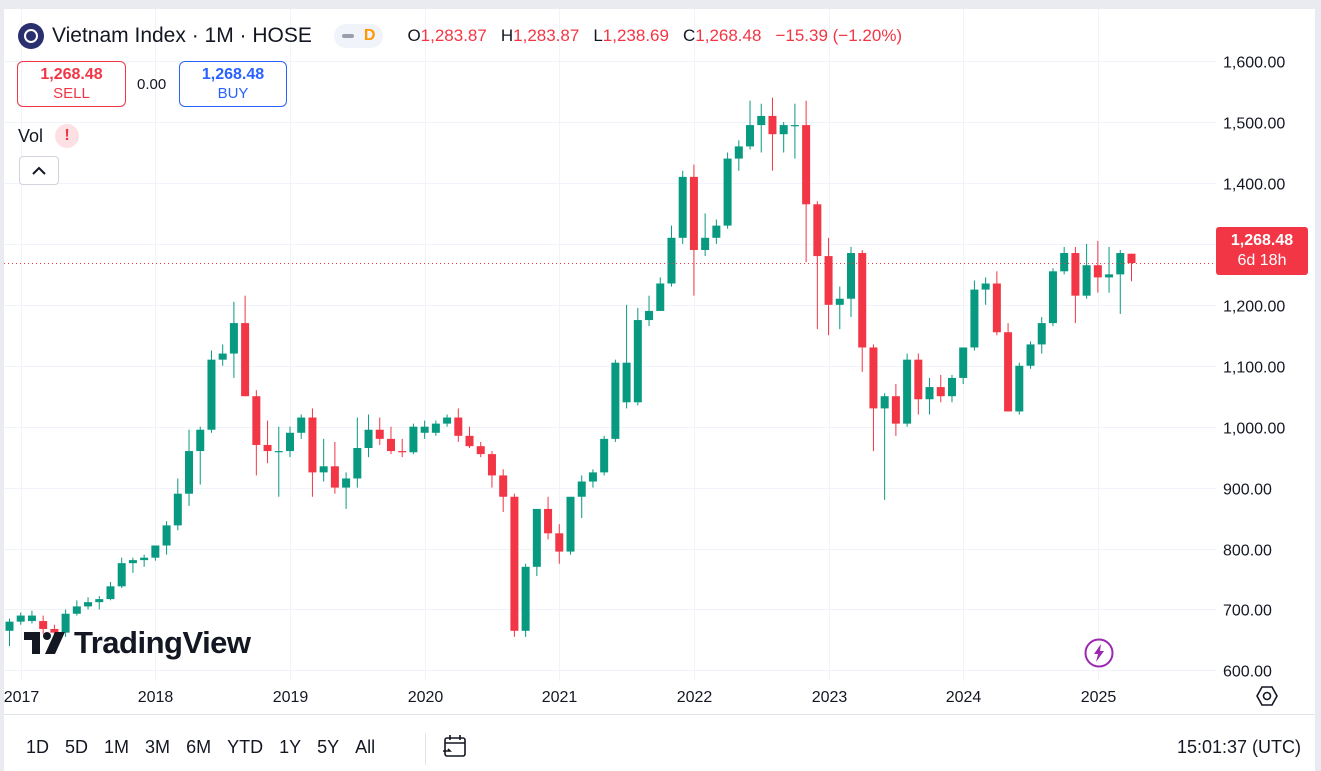  What do you see at coordinates (290, 747) in the screenshot?
I see `range-button-1y: 1Y` at bounding box center [290, 747].